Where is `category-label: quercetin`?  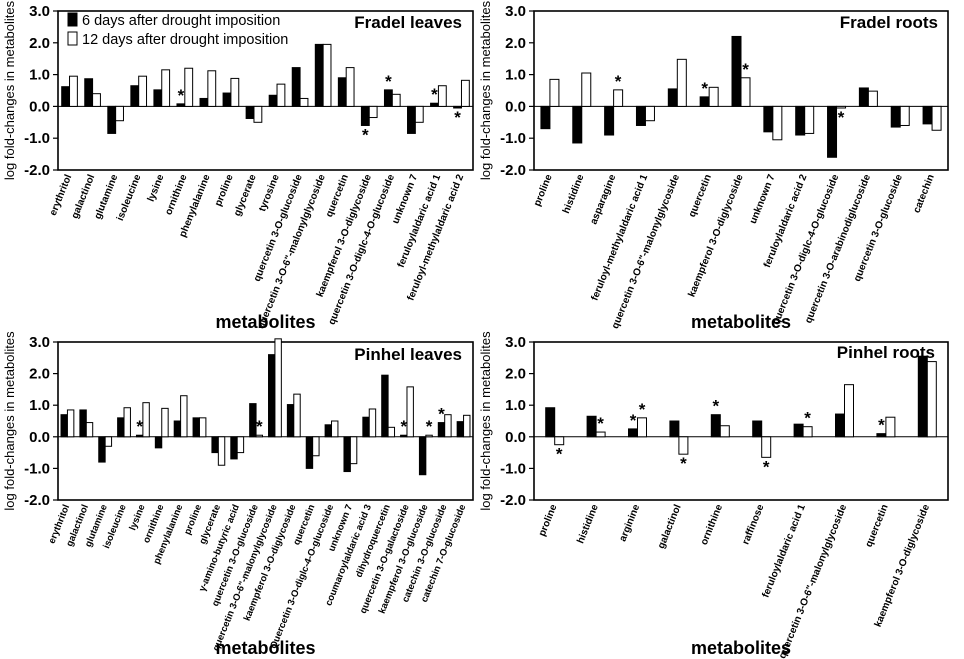 category-label: quercetin is located at coordinates (877, 526).